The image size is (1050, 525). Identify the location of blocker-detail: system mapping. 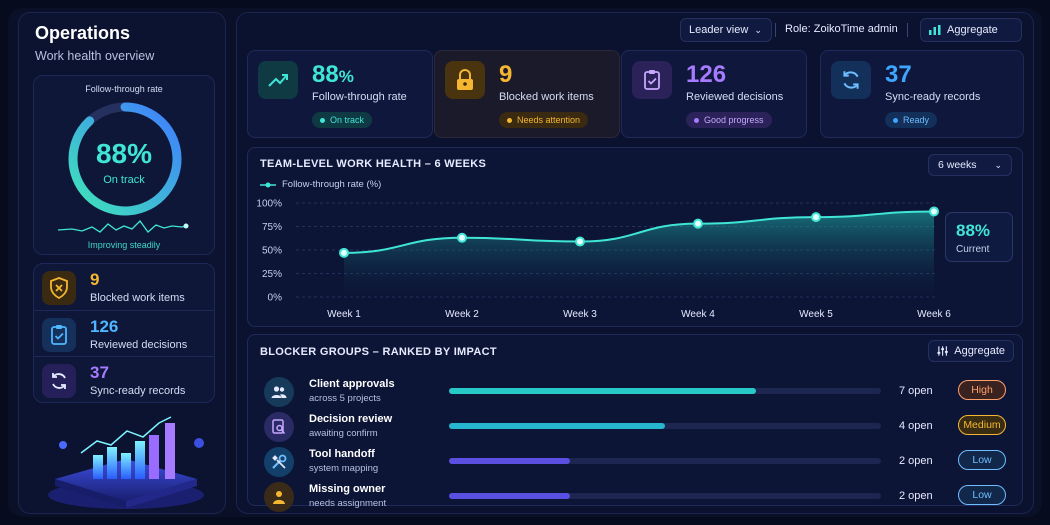
(344, 468).